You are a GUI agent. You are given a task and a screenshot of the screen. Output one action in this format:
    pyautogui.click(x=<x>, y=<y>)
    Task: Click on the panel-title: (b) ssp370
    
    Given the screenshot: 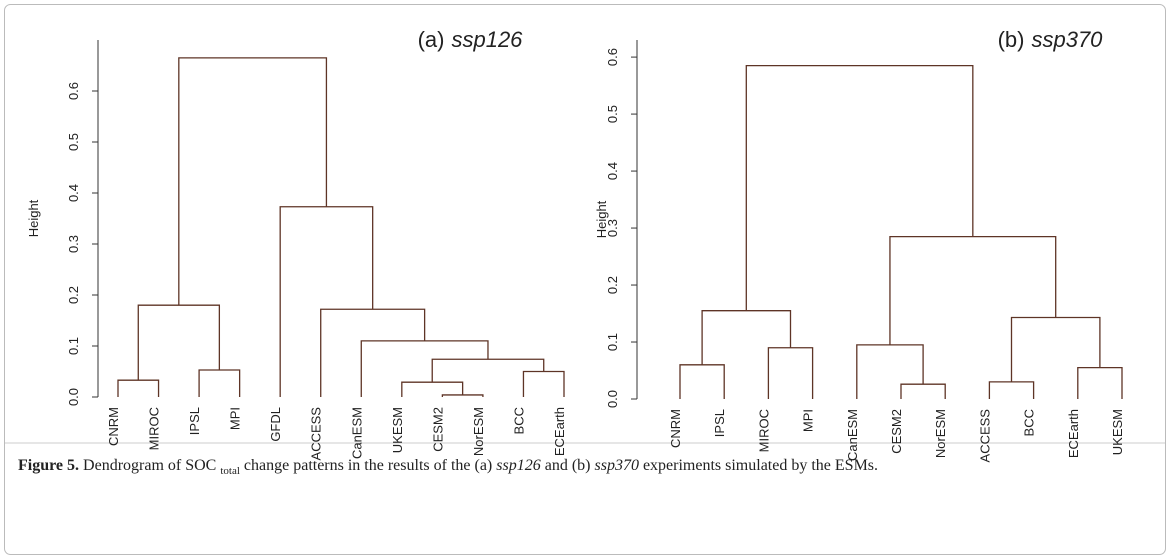 What is the action you would take?
    pyautogui.click(x=1051, y=39)
    